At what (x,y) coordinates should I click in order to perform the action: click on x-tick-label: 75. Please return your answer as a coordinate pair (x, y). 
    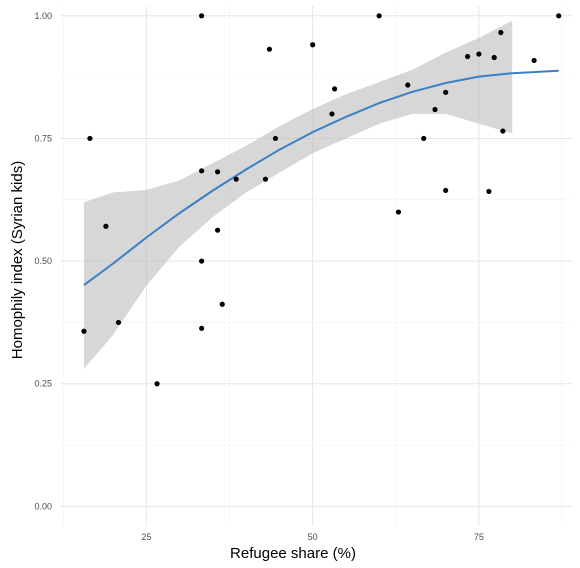
    Looking at the image, I should click on (479, 537).